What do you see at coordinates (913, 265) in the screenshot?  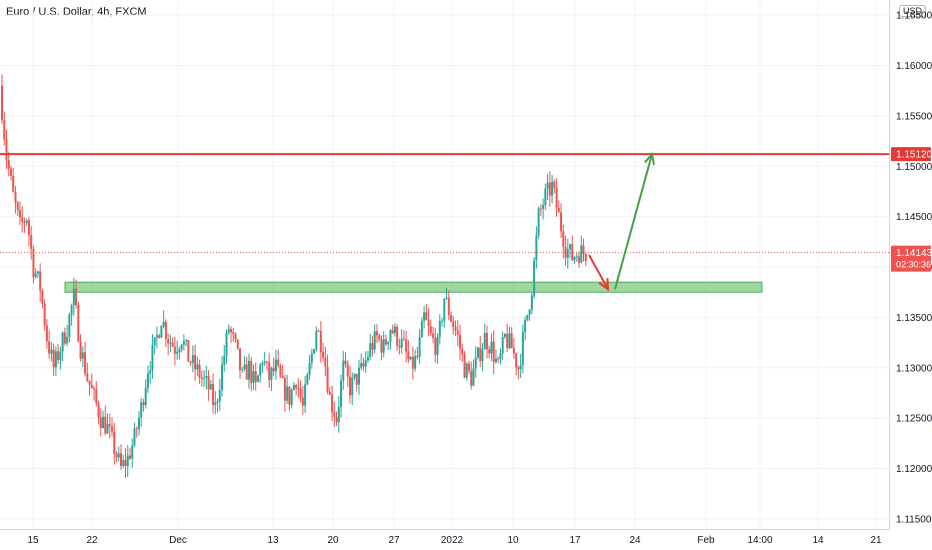 I see `bar-countdown-label: 02:30:36` at bounding box center [913, 265].